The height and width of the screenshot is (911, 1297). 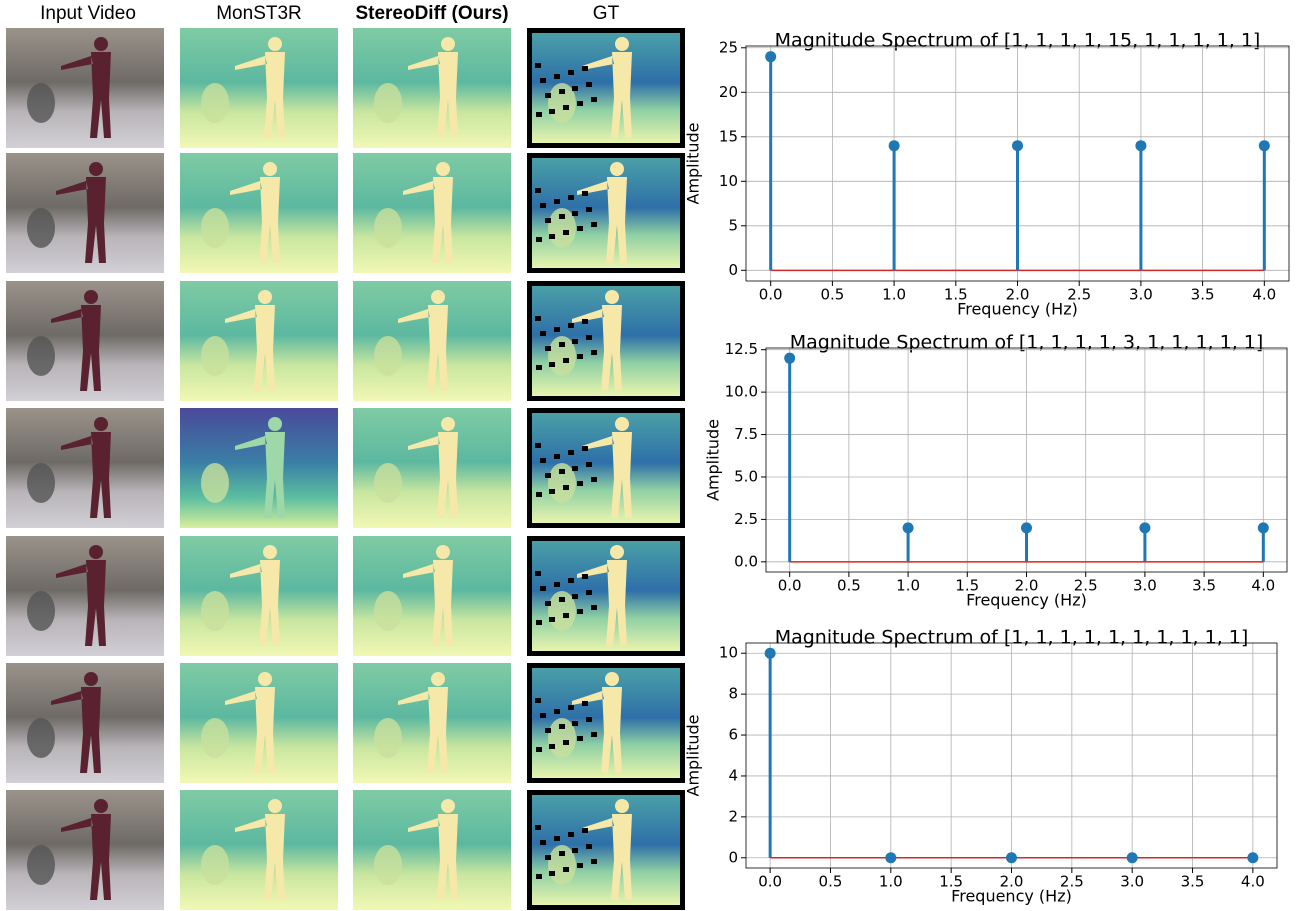 I want to click on y-tick-label: 5.0, so click(x=746, y=476).